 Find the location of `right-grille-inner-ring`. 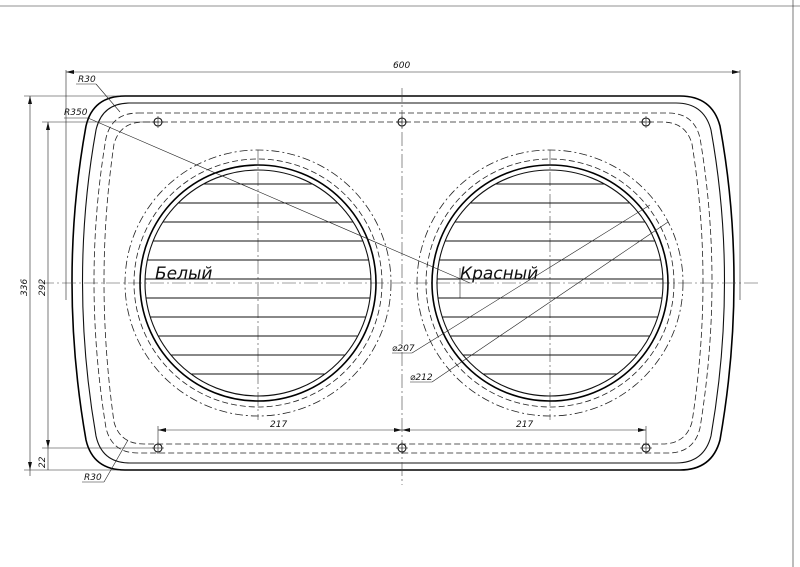

right-grille-inner-ring is located at coordinates (550, 283).